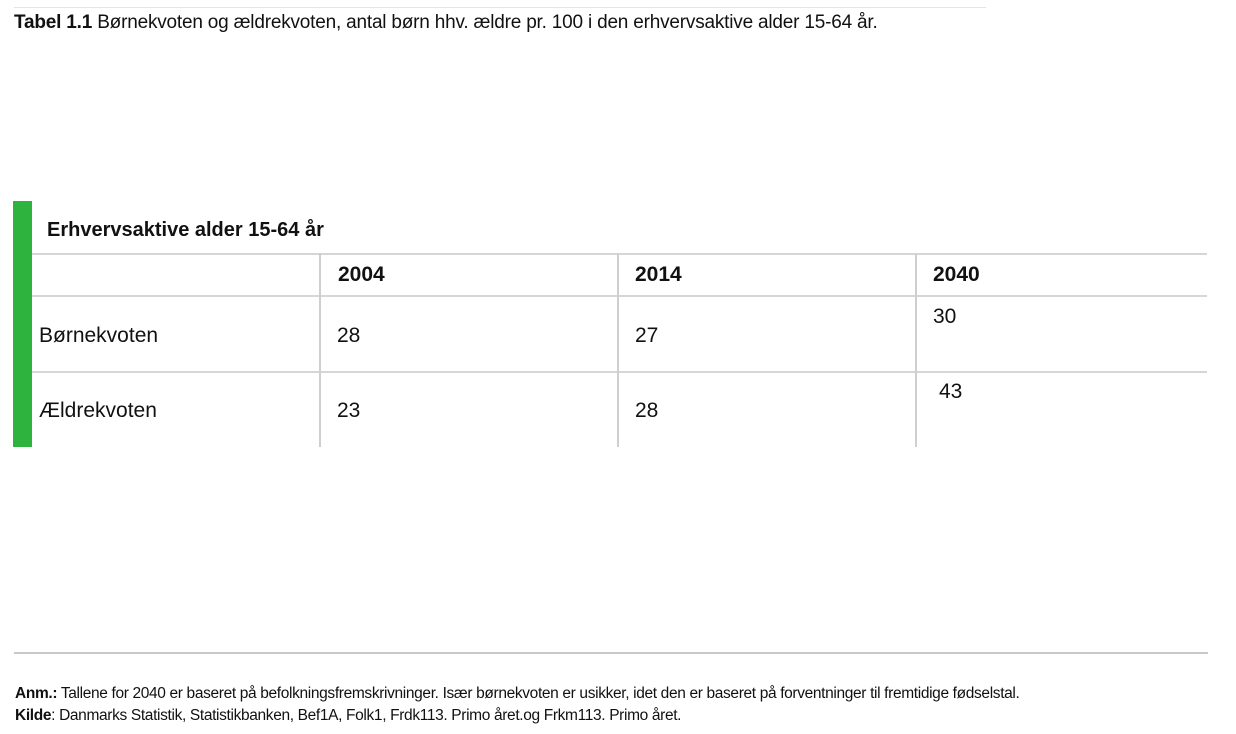 Image resolution: width=1236 pixels, height=734 pixels. Describe the element at coordinates (33, 715) in the screenshot. I see `footnote-kilde-label: Kilde` at that location.